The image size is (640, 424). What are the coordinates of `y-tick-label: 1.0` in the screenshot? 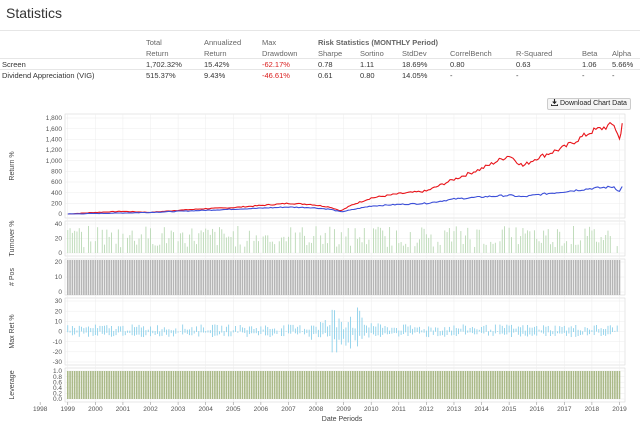 It's located at (57, 371).